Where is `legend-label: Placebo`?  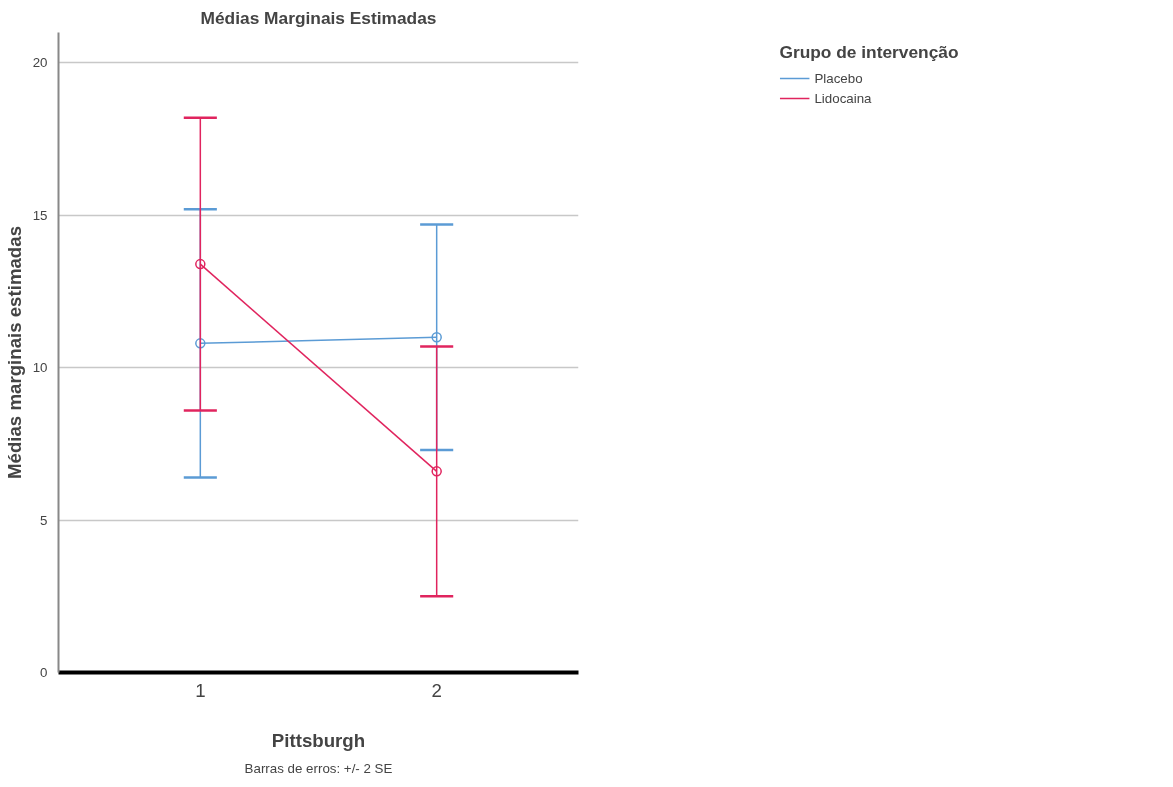 legend-label: Placebo is located at coordinates (838, 78).